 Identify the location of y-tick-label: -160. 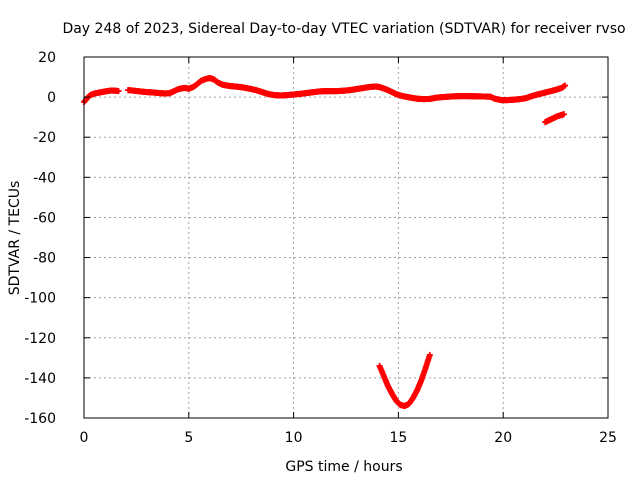
(40, 419).